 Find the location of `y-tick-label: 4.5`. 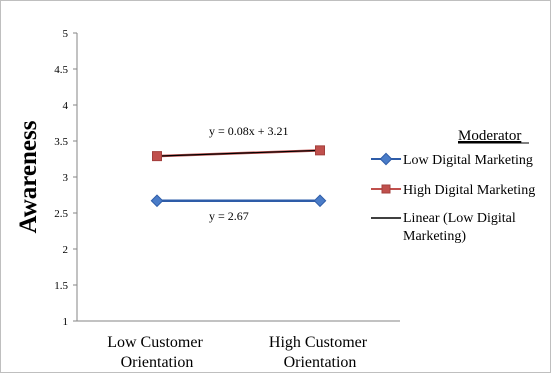

y-tick-label: 4.5 is located at coordinates (61, 70).